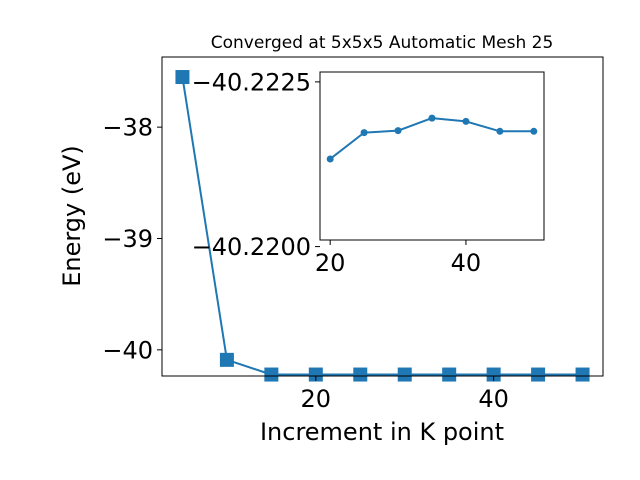  Describe the element at coordinates (316, 399) in the screenshot. I see `main-x-tick-label: 20` at that location.